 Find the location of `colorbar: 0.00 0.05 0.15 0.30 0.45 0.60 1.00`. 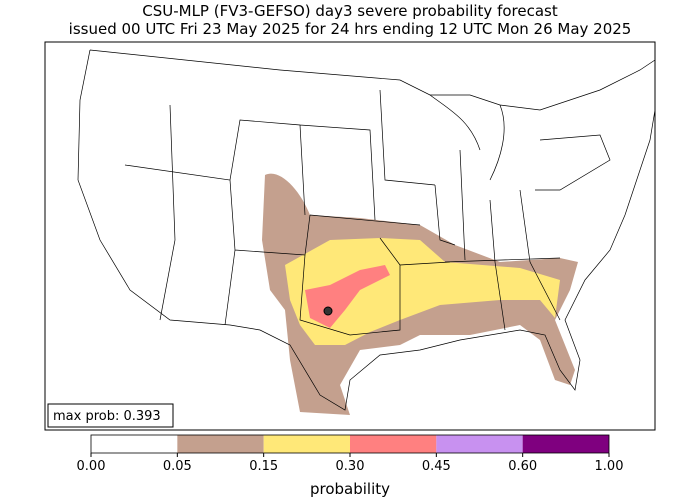

colorbar: 0.00 0.05 0.15 0.30 0.45 0.60 1.00 is located at coordinates (350, 454).